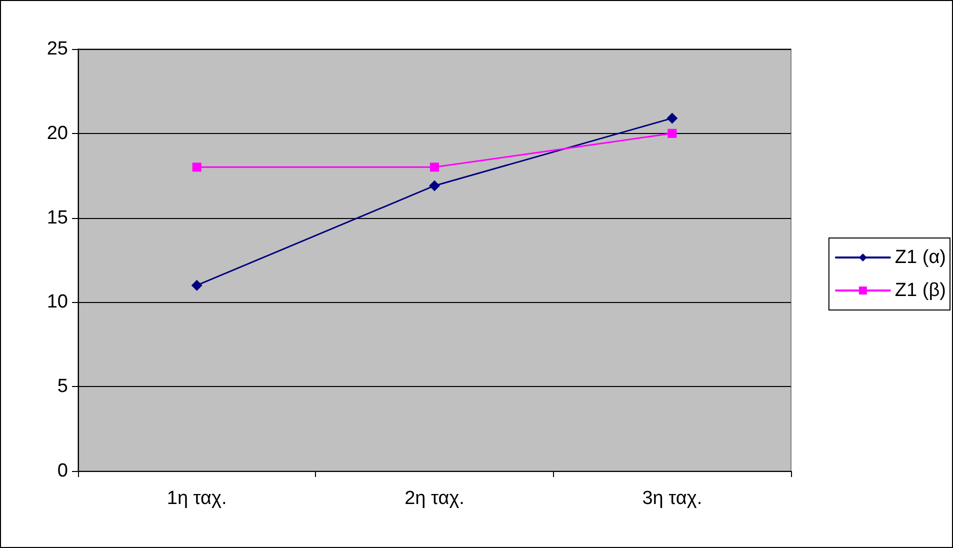  Describe the element at coordinates (672, 498) in the screenshot. I see `x-tick-label: 3η ταχ.` at that location.